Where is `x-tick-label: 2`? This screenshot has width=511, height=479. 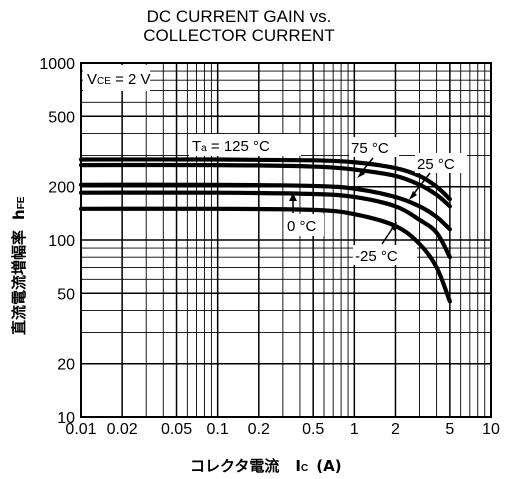 x-tick-label: 2 is located at coordinates (395, 429).